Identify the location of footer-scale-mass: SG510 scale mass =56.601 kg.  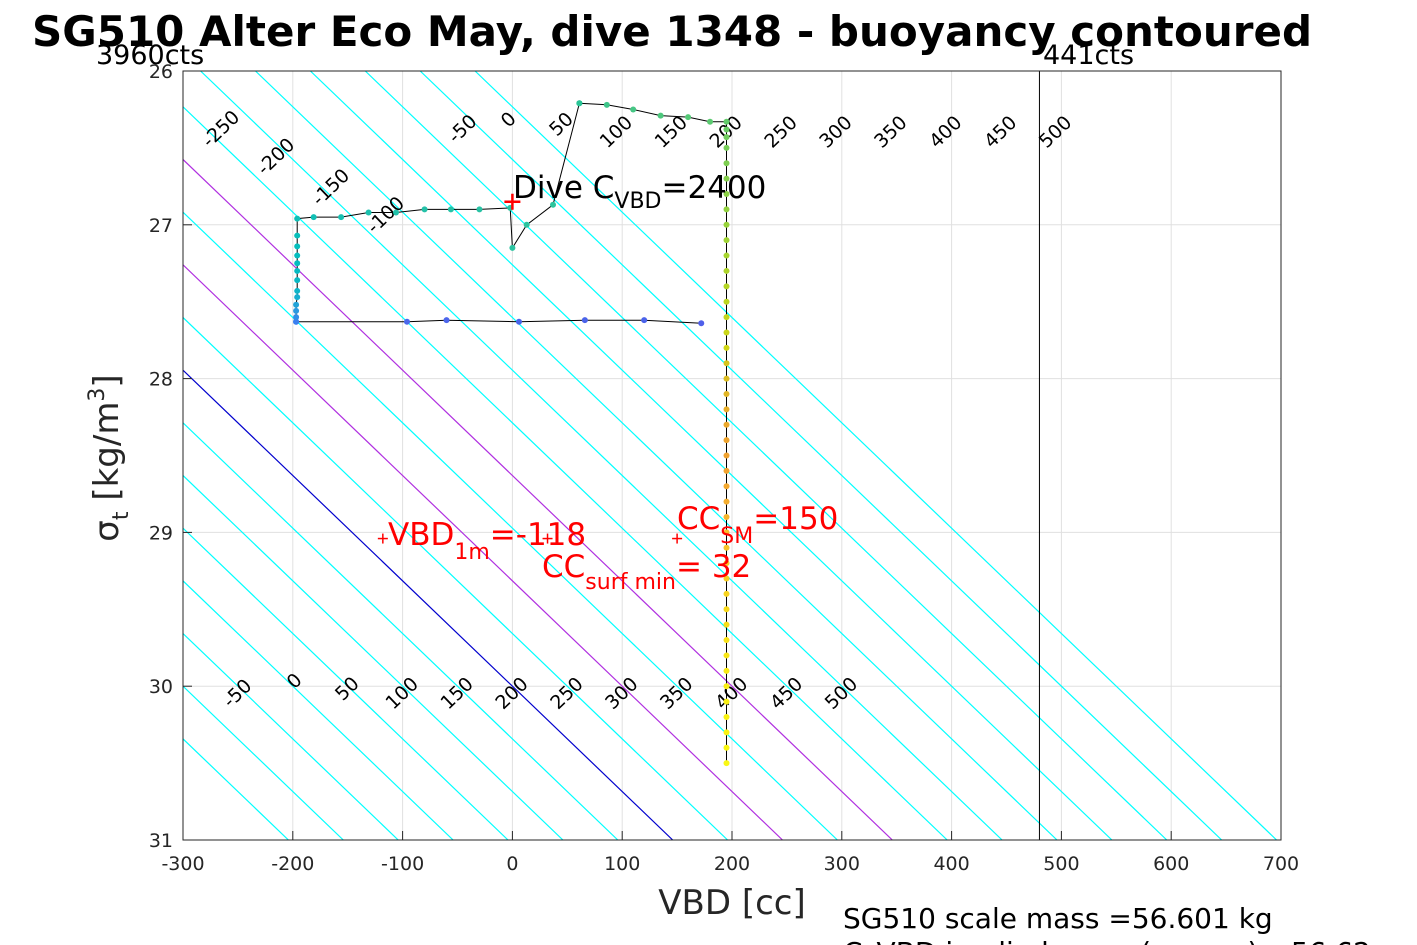
(1058, 918).